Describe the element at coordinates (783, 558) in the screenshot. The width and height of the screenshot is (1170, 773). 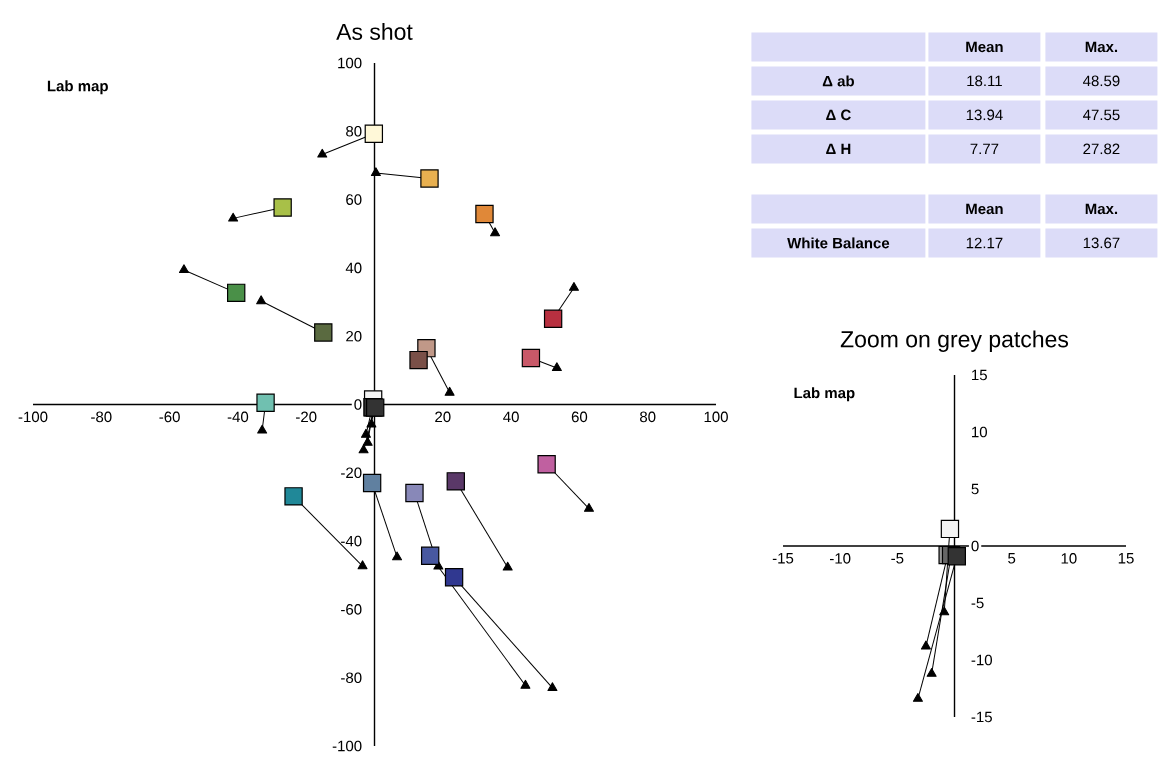
I see `x-tick-label: -15` at that location.